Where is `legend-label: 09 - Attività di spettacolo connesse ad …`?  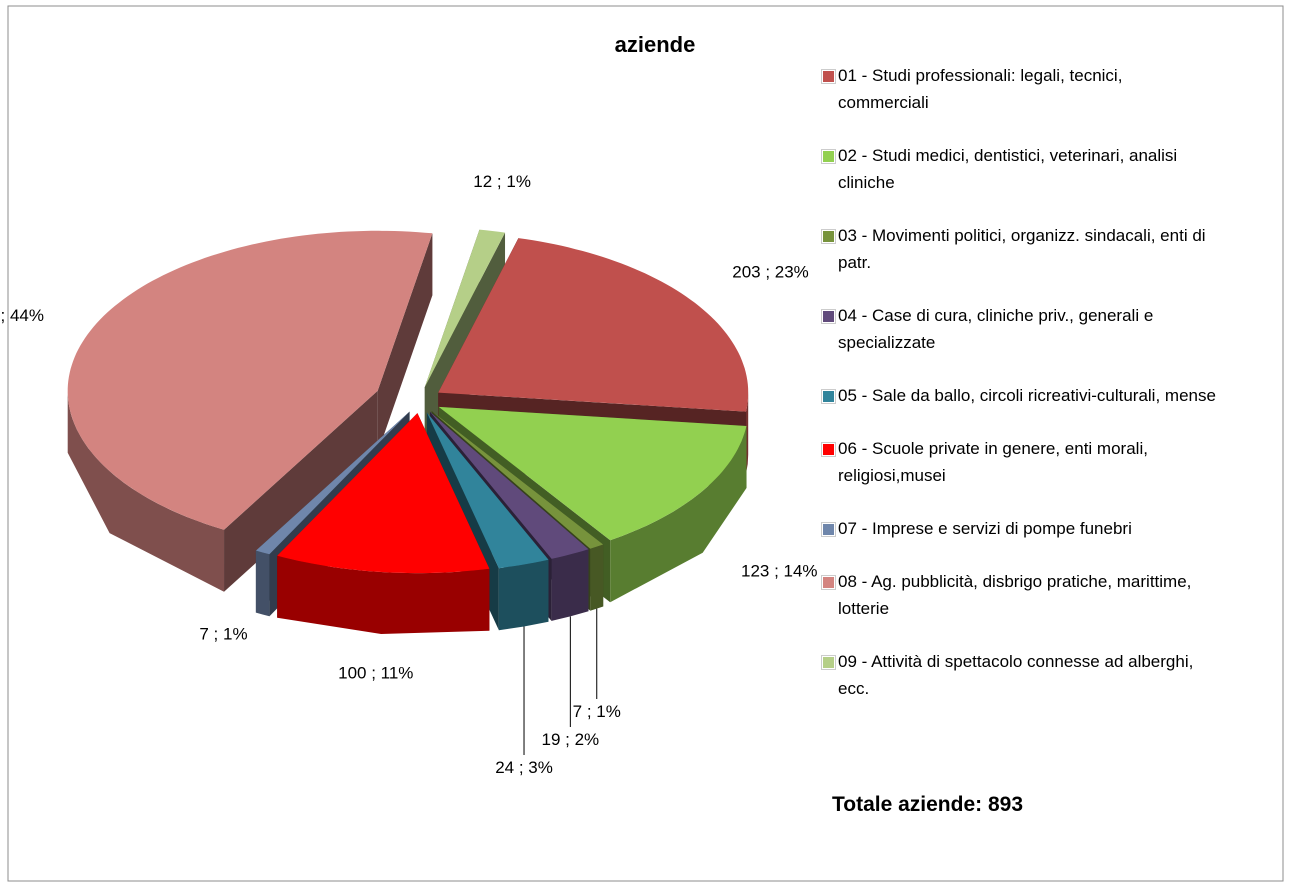
legend-label: 09 - Attività di spettacolo connesse ad … is located at coordinates (1016, 675).